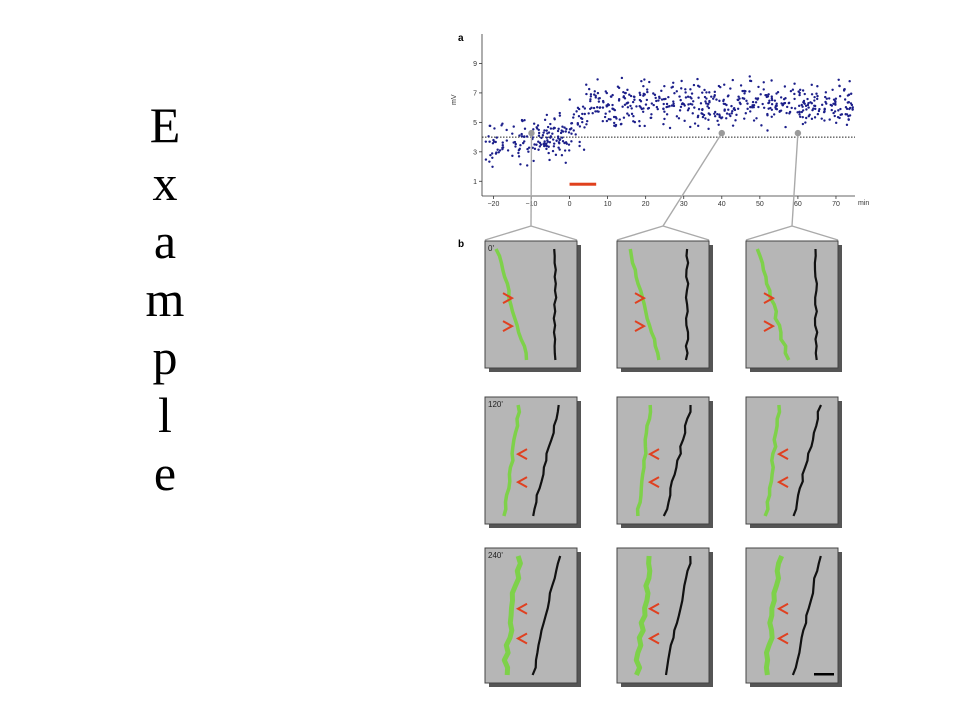 The image size is (960, 720). What do you see at coordinates (661, 185) in the screenshot?
I see `connector-lines` at bounding box center [661, 185].